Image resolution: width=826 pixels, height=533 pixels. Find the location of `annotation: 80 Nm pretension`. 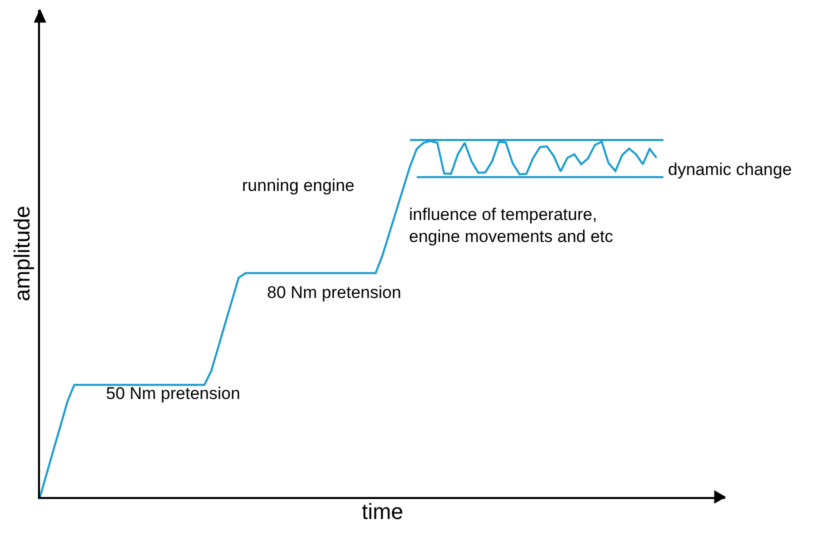

annotation: 80 Nm pretension is located at coordinates (334, 292).